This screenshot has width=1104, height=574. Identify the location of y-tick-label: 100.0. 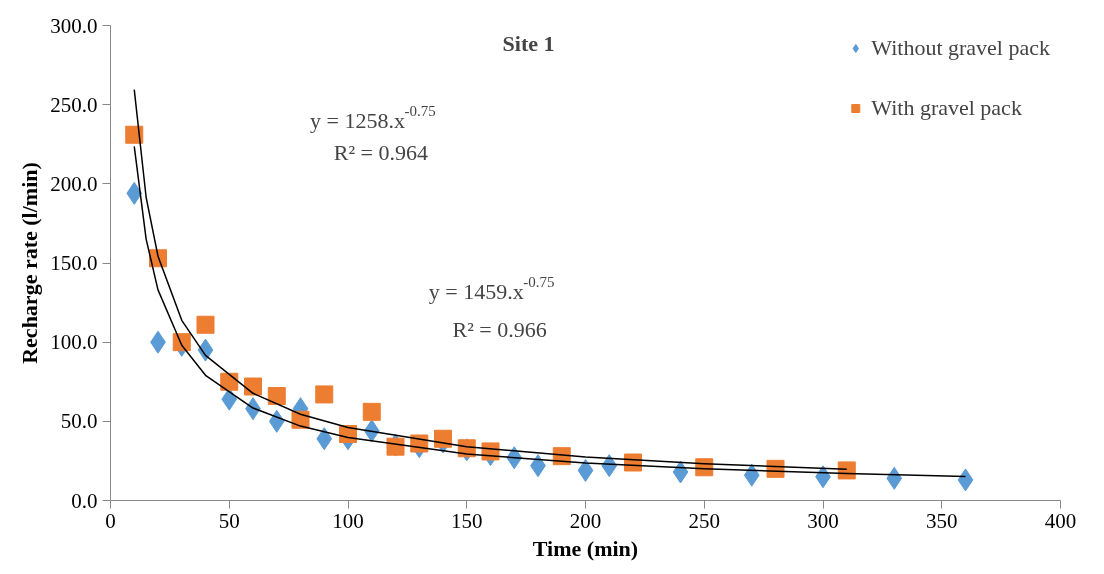
(74, 342).